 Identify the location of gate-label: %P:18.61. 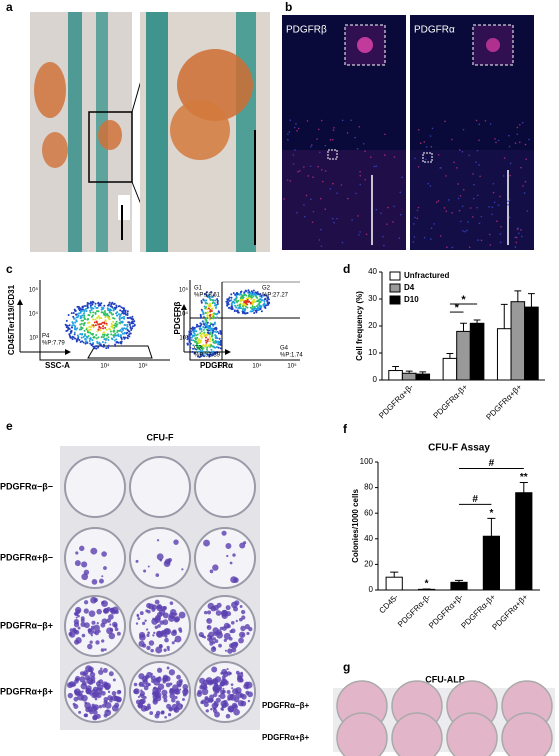
(207, 296).